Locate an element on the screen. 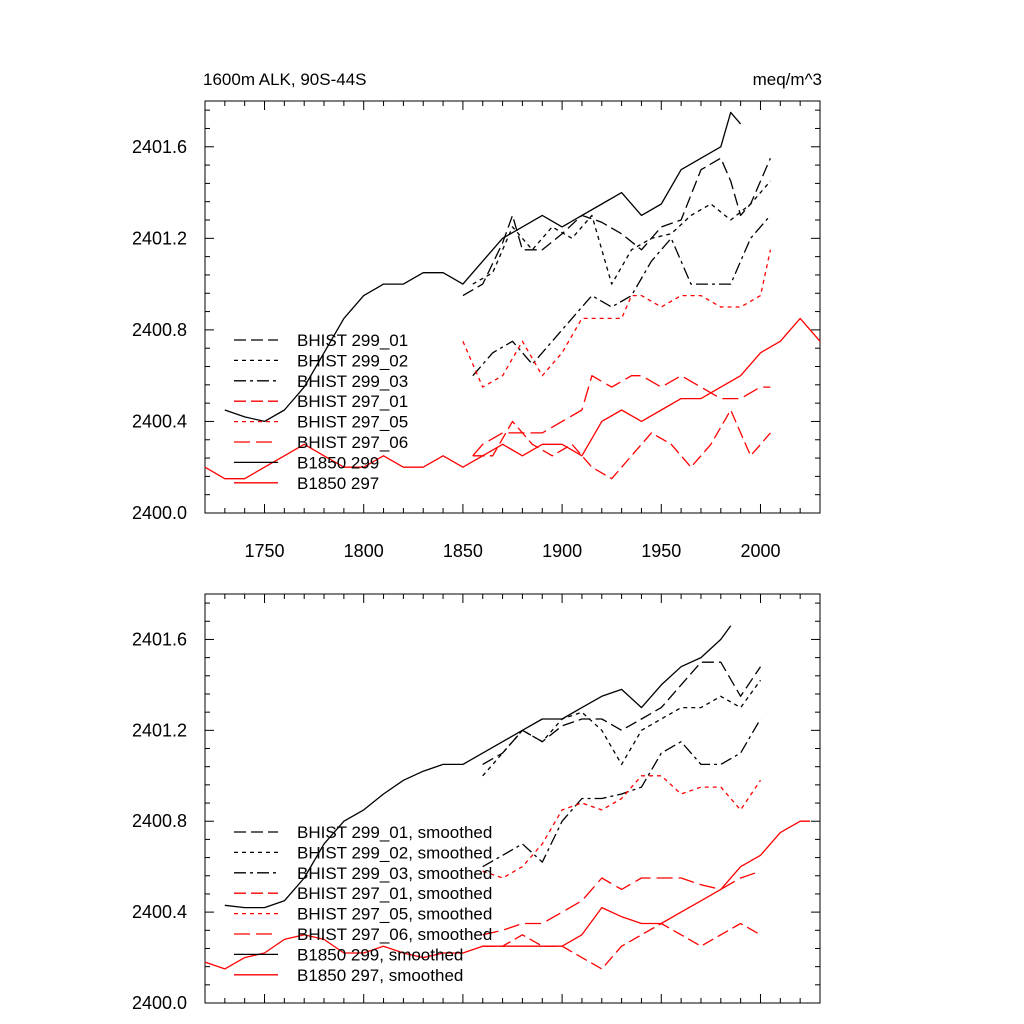 This screenshot has height=1024, width=1024. legend-label: BHIST 299_01, smoothed is located at coordinates (394, 832).